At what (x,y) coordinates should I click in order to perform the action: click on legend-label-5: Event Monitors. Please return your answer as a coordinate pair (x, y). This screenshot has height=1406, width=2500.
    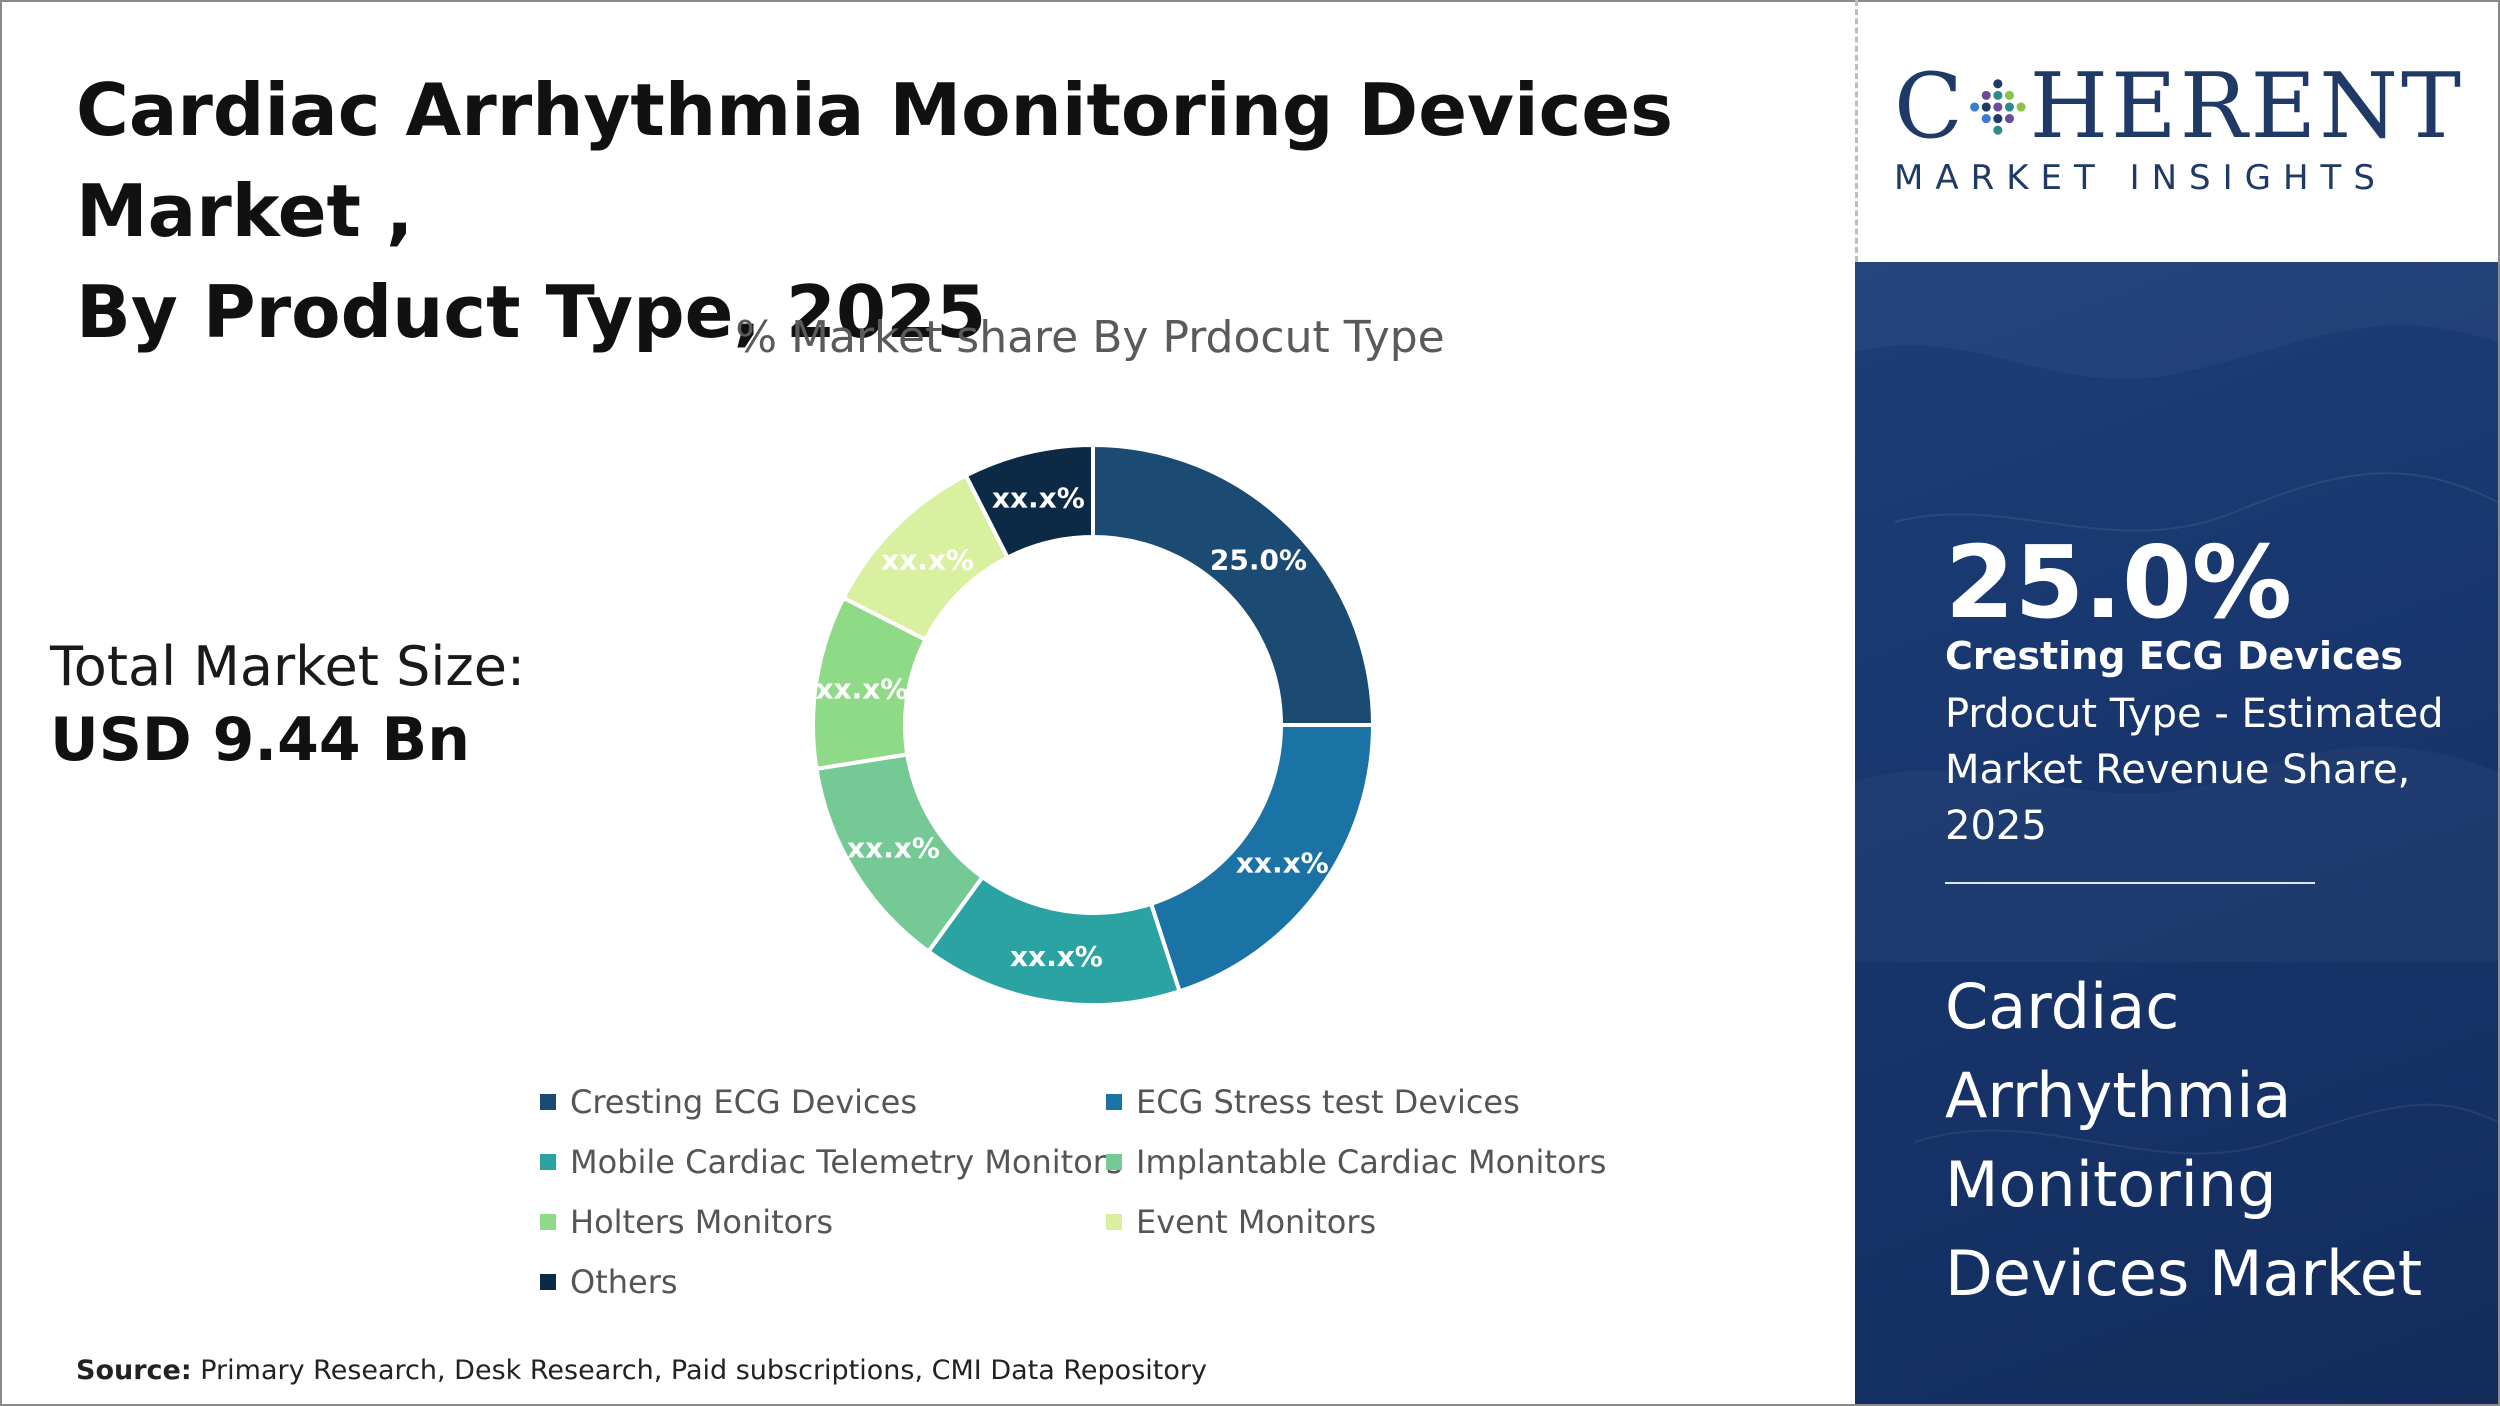
    Looking at the image, I should click on (1256, 1222).